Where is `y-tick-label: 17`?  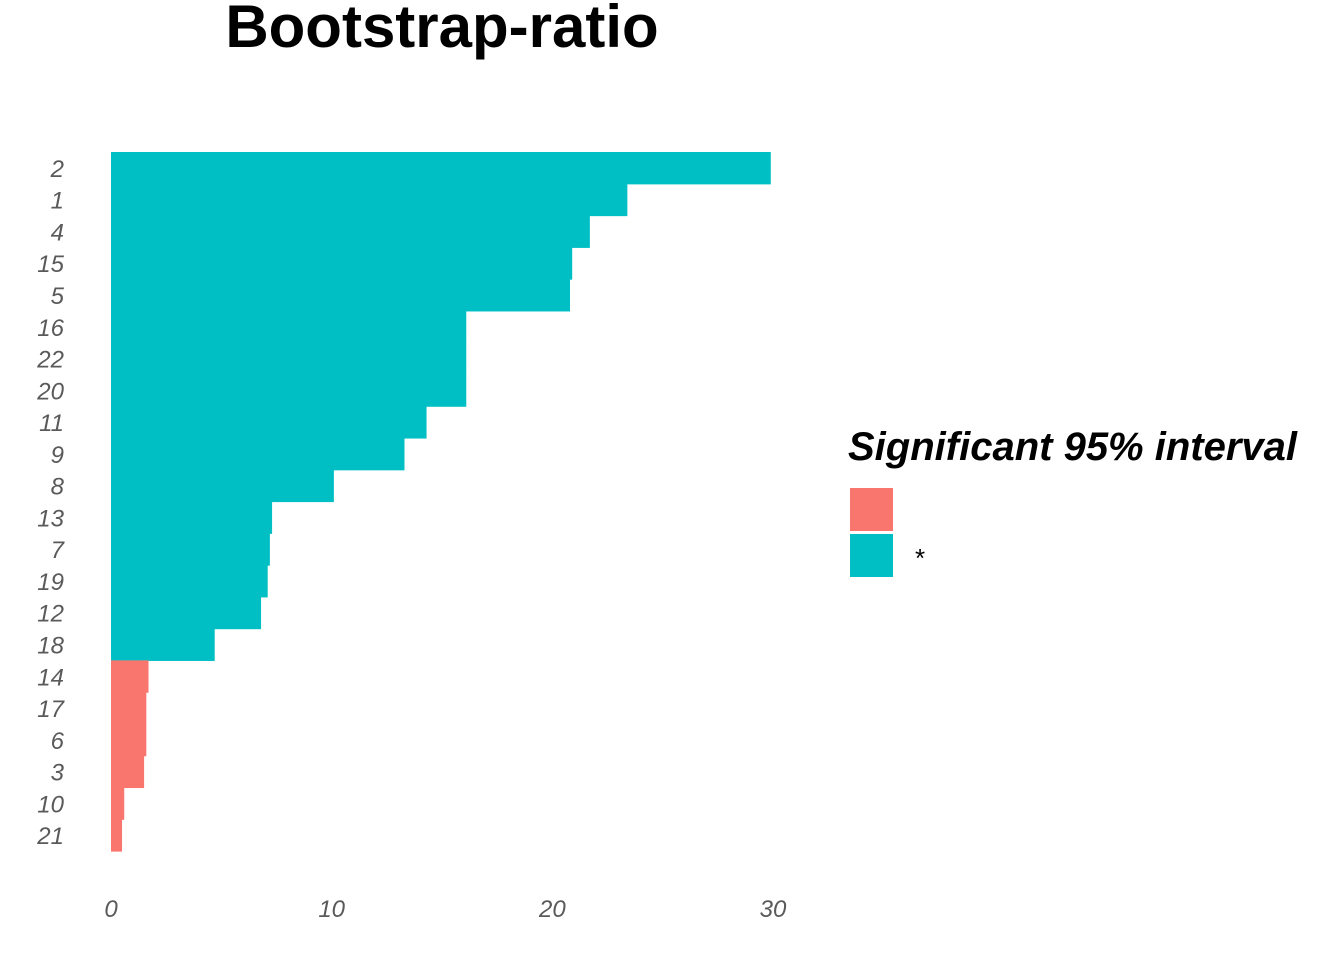
y-tick-label: 17 is located at coordinates (51, 709).